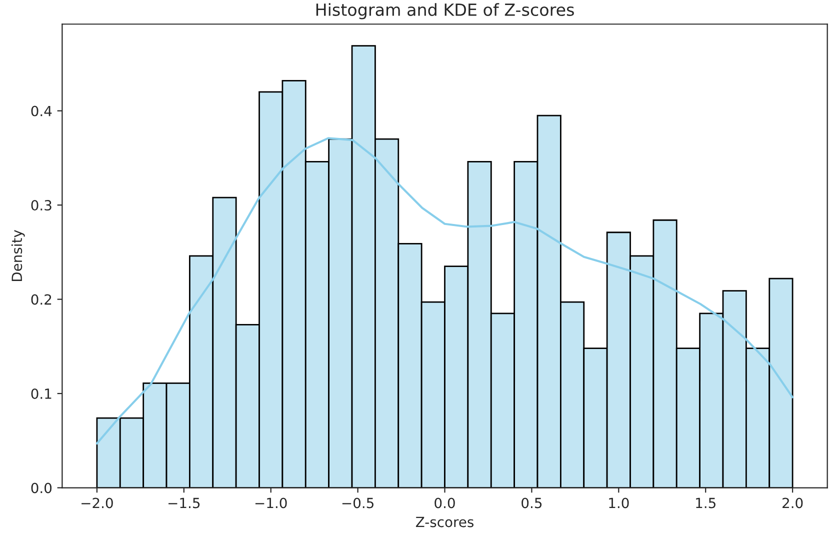 The image size is (829, 536). I want to click on x-tick-label: 1.0, so click(619, 503).